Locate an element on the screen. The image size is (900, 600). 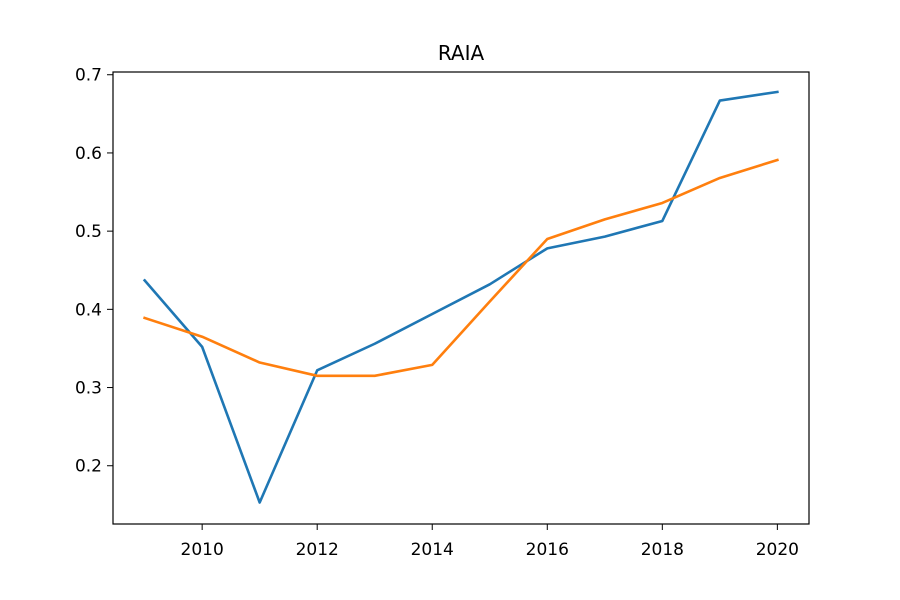
y-tick-label: 0.5 is located at coordinates (88, 232).